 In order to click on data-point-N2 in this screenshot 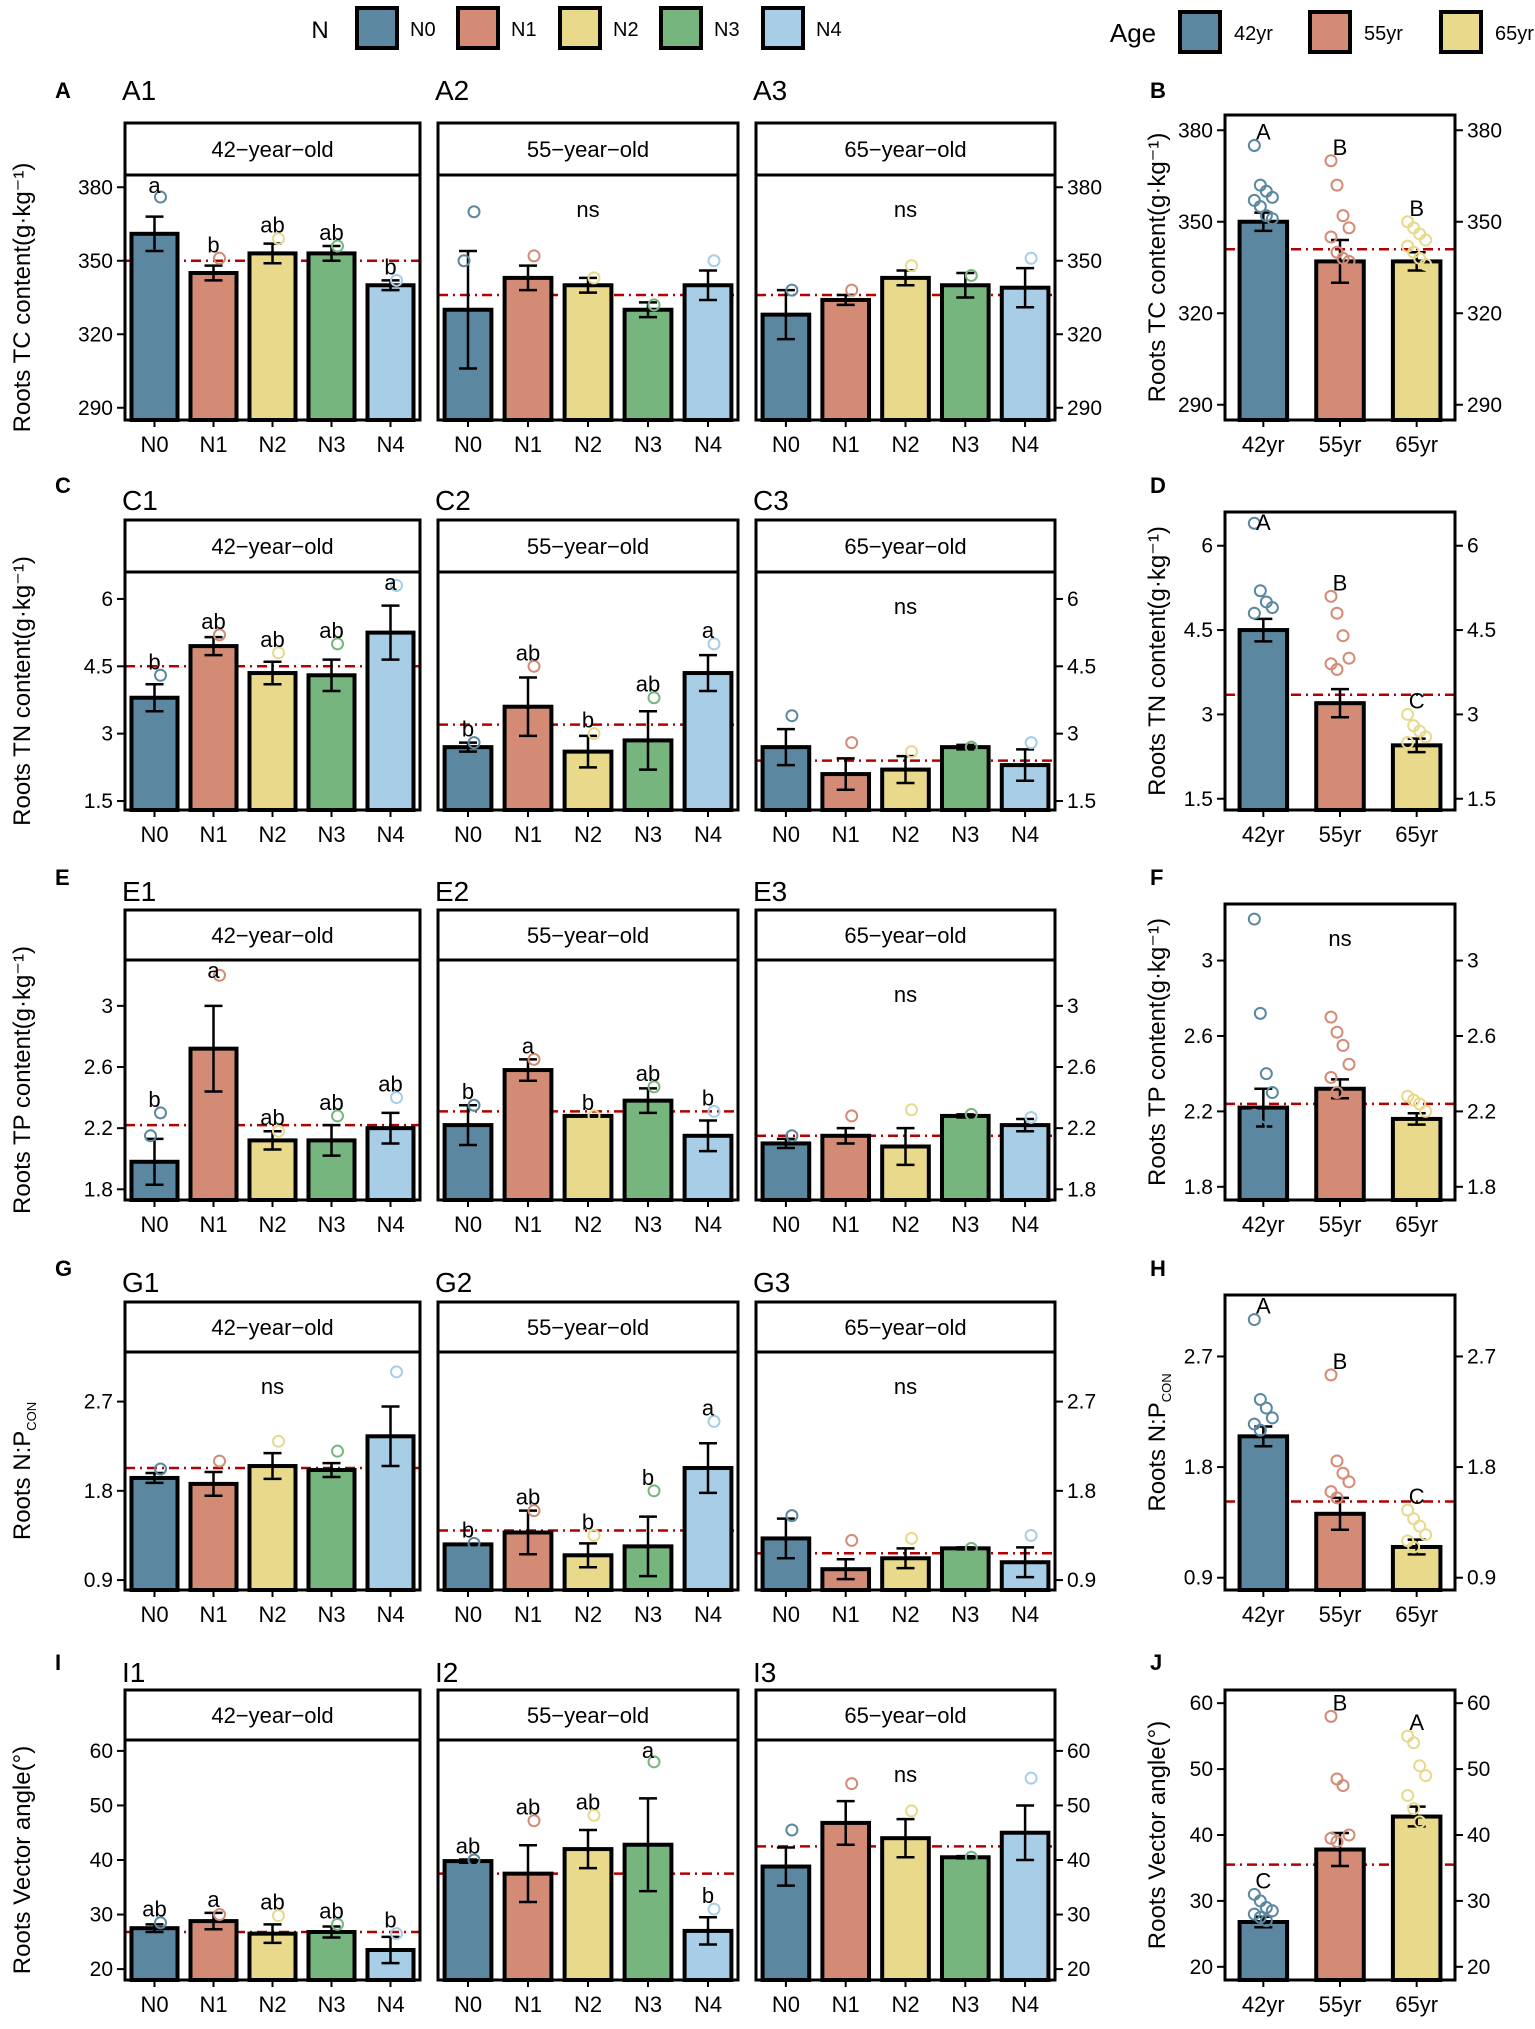, I will do `click(594, 1116)`.